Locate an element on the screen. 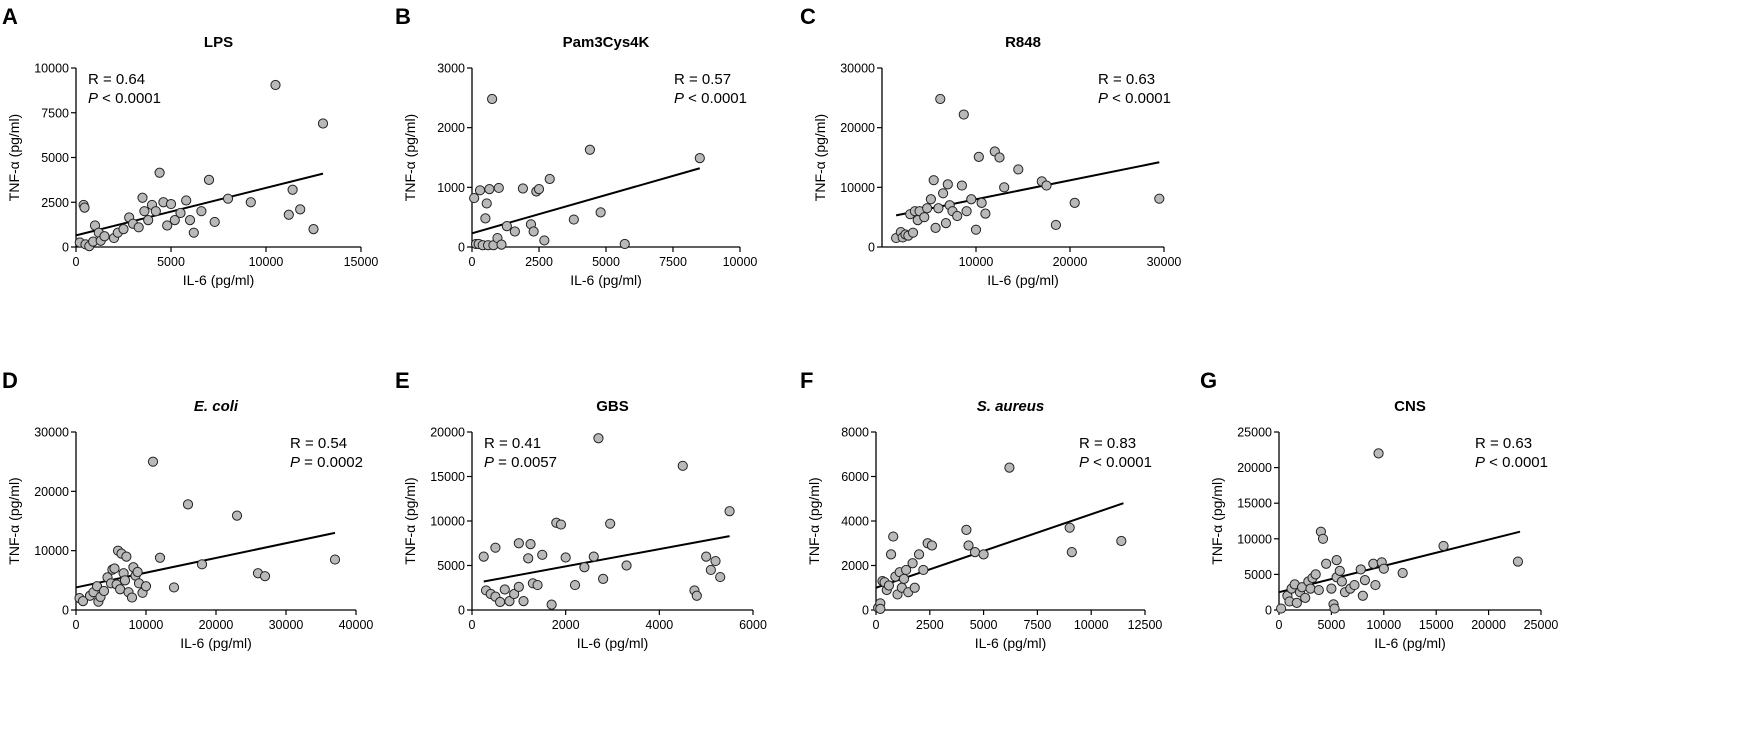 The width and height of the screenshot is (1753, 735). p-value: P = 0.0002 is located at coordinates (326, 462).